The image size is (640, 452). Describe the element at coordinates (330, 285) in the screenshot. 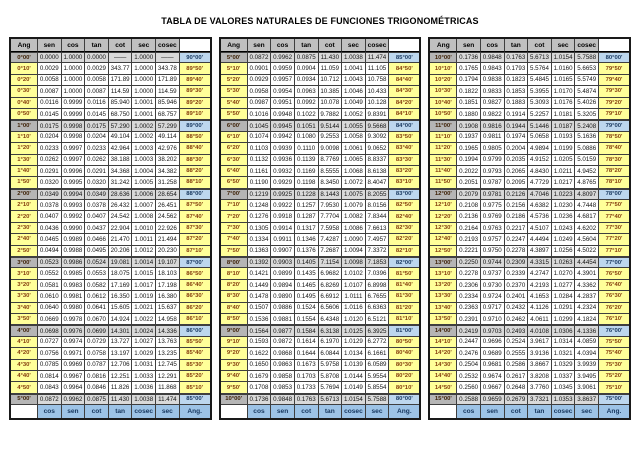

I see `value-cell: 6.8269` at that location.